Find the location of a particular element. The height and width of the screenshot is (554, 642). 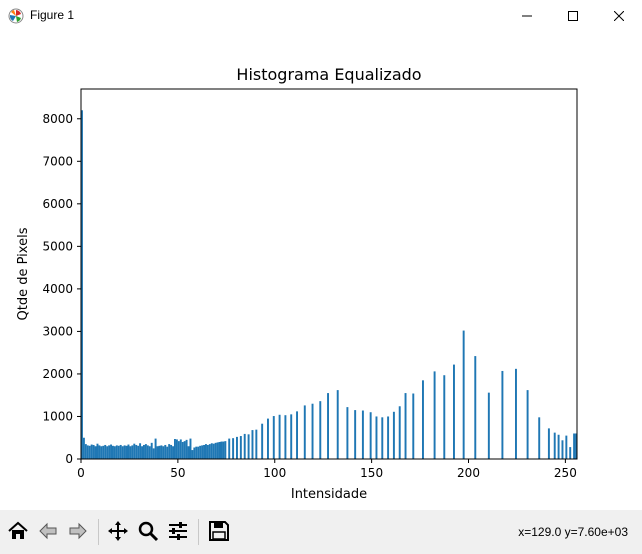

zoom-button is located at coordinates (148, 531).